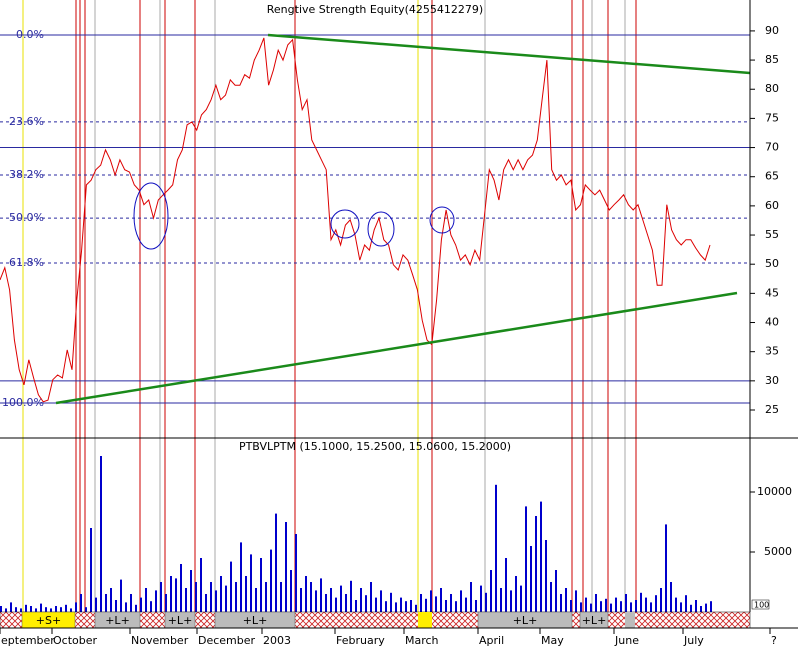 The image size is (798, 651). Describe the element at coordinates (778, 551) in the screenshot. I see `y-tick-label: 5000` at that location.